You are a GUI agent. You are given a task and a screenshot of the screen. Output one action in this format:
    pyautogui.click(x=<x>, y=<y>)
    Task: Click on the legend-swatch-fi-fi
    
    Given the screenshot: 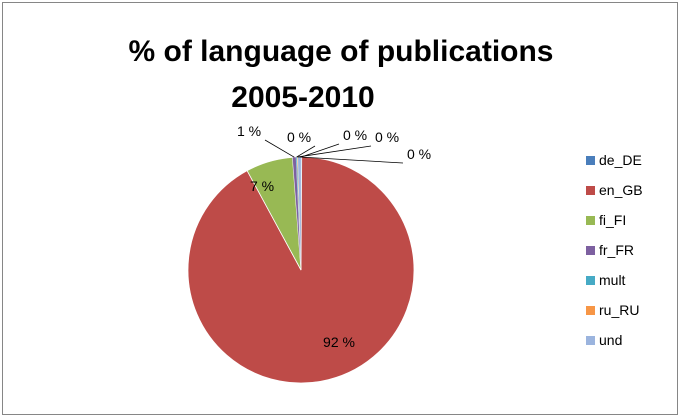 What is the action you would take?
    pyautogui.click(x=590, y=220)
    